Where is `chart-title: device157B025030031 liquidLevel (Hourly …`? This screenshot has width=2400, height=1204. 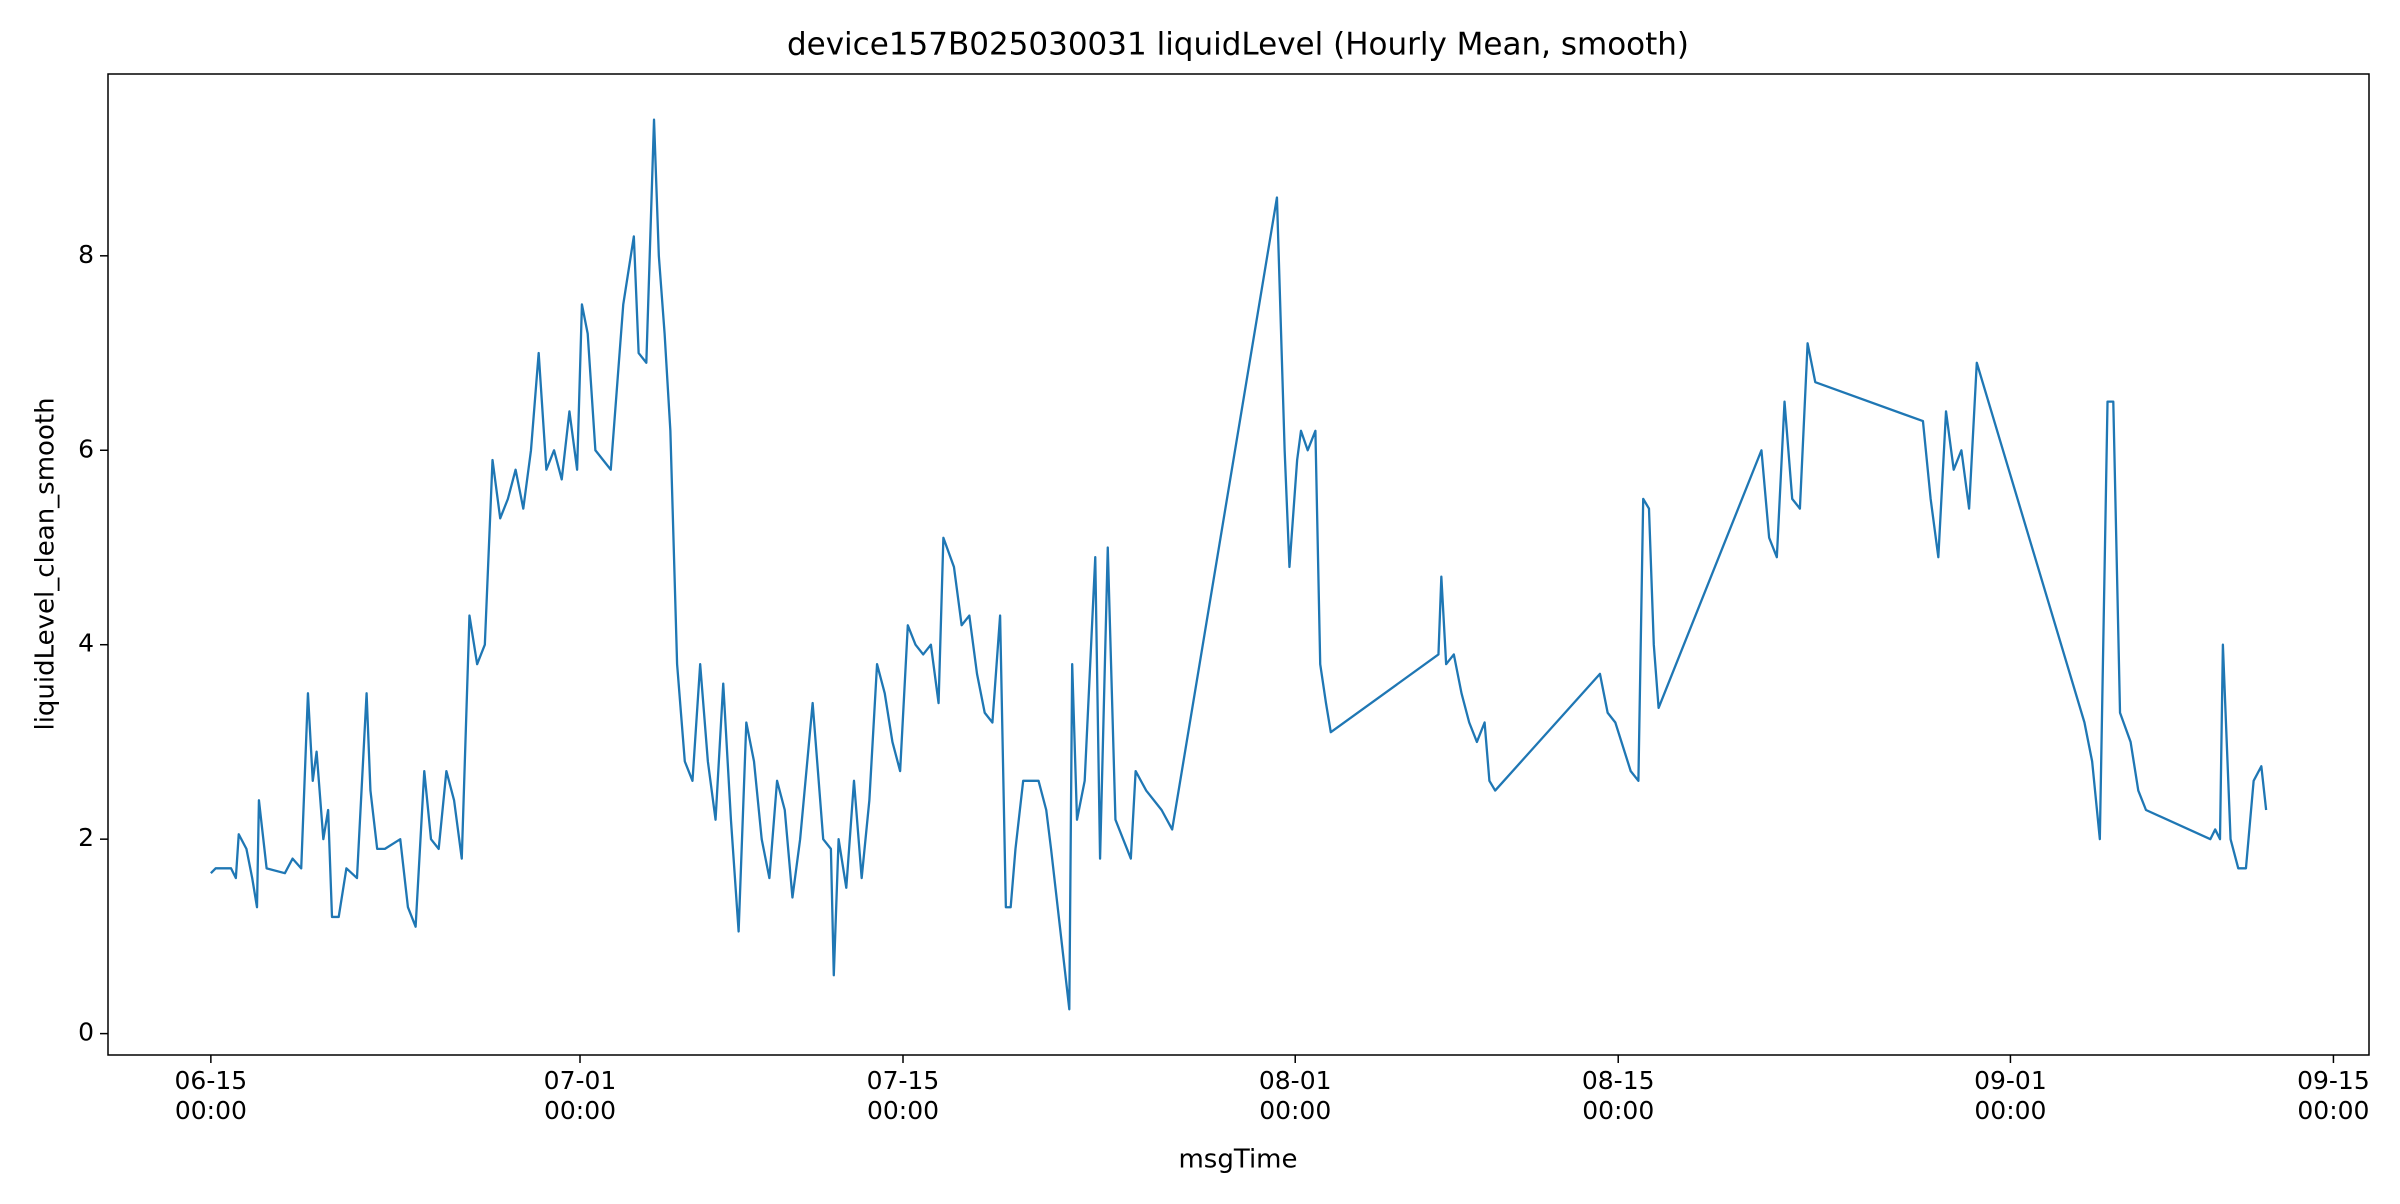
chart-title: device157B025030031 liquidLevel (Hourly … is located at coordinates (1238, 45).